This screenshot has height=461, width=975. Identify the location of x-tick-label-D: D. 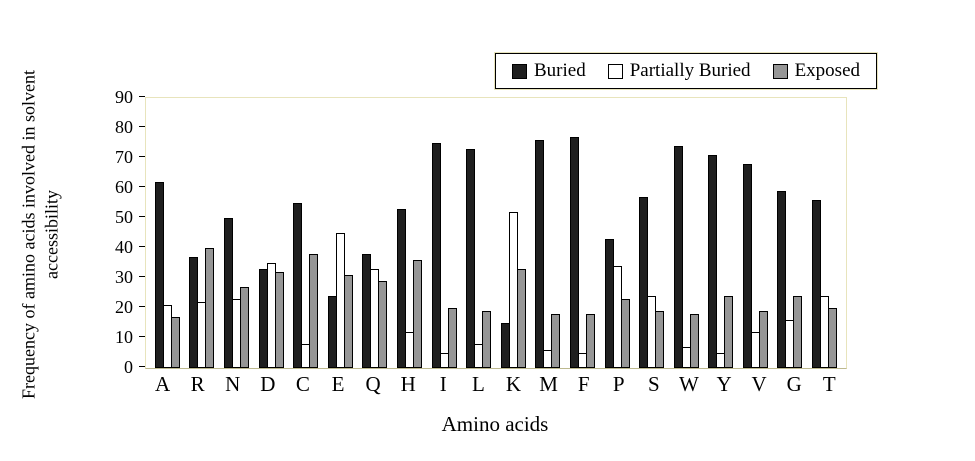
(268, 384).